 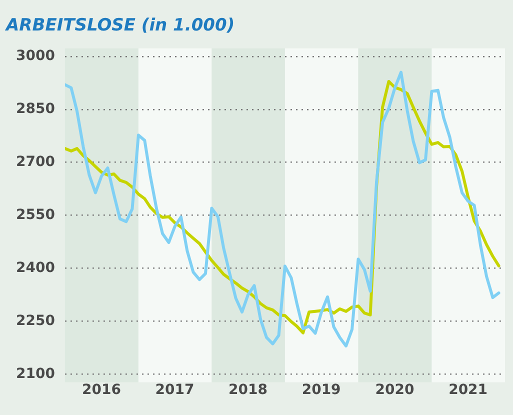 What do you see at coordinates (248, 390) in the screenshot?
I see `x-tick-label: 2018` at bounding box center [248, 390].